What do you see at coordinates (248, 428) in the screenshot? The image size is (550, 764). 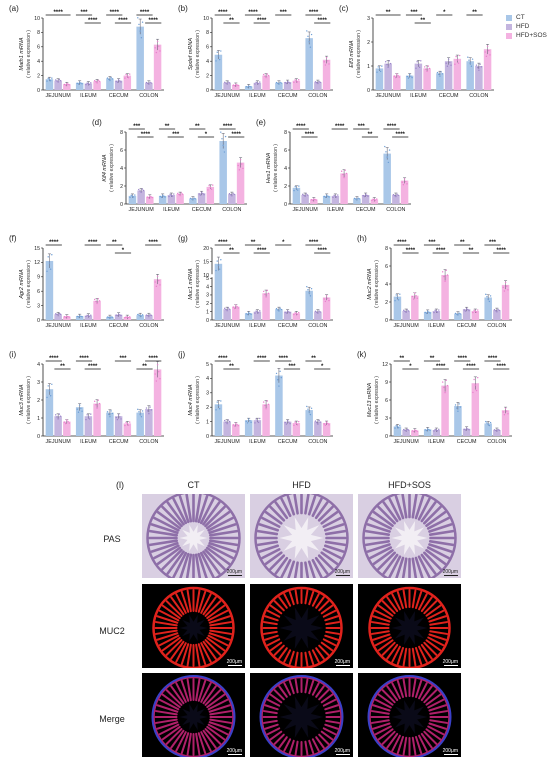 I see `bar-muc4-ct-ileum` at bounding box center [248, 428].